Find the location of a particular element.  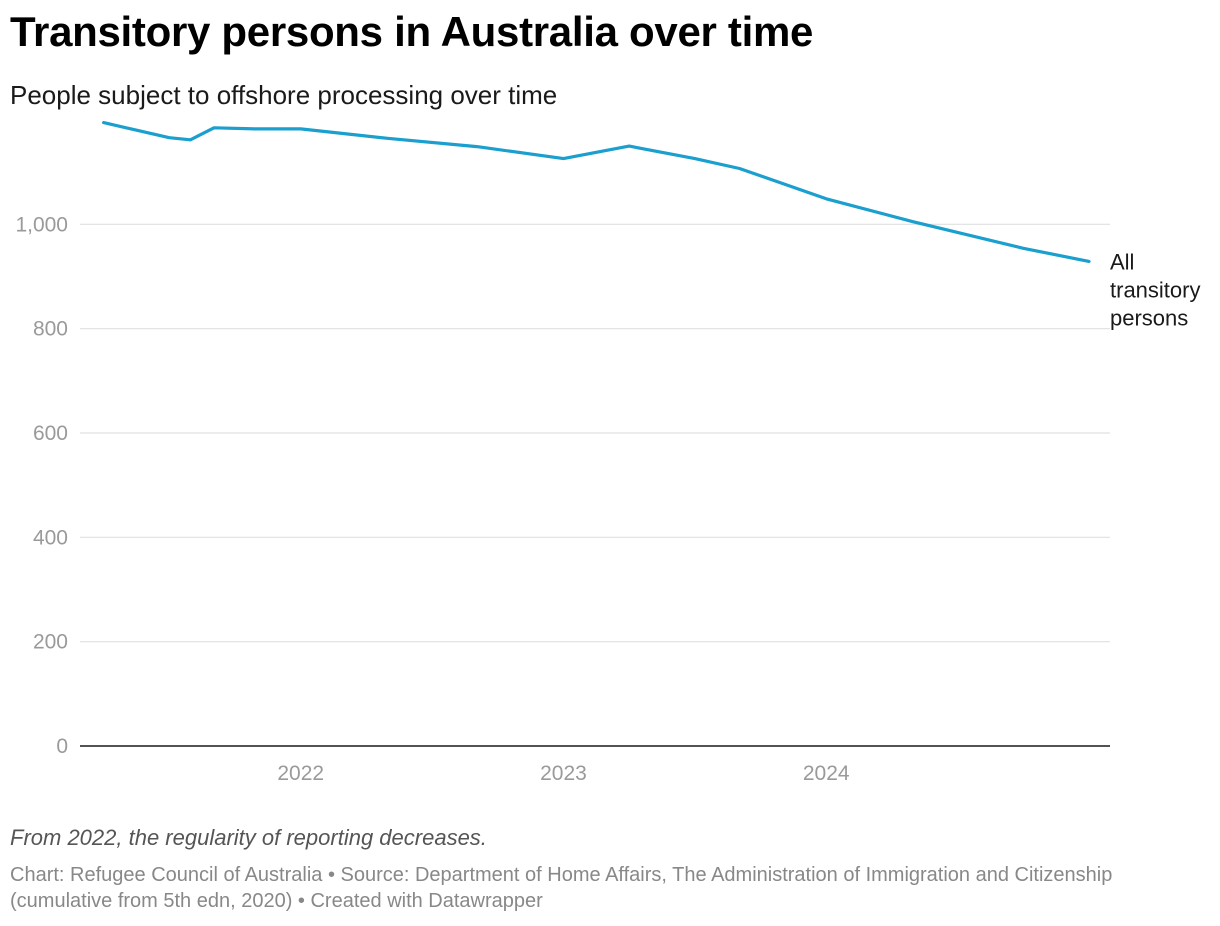

y-tick-label-800: 800 is located at coordinates (50, 329).